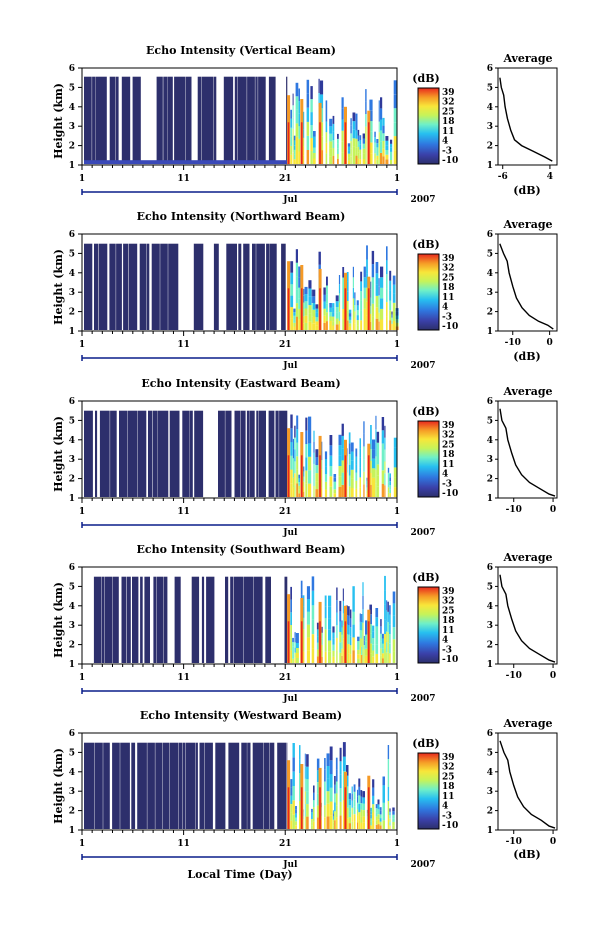  What do you see at coordinates (447, 317) in the screenshot?
I see `colorbar-tick-label: -3` at bounding box center [447, 317].